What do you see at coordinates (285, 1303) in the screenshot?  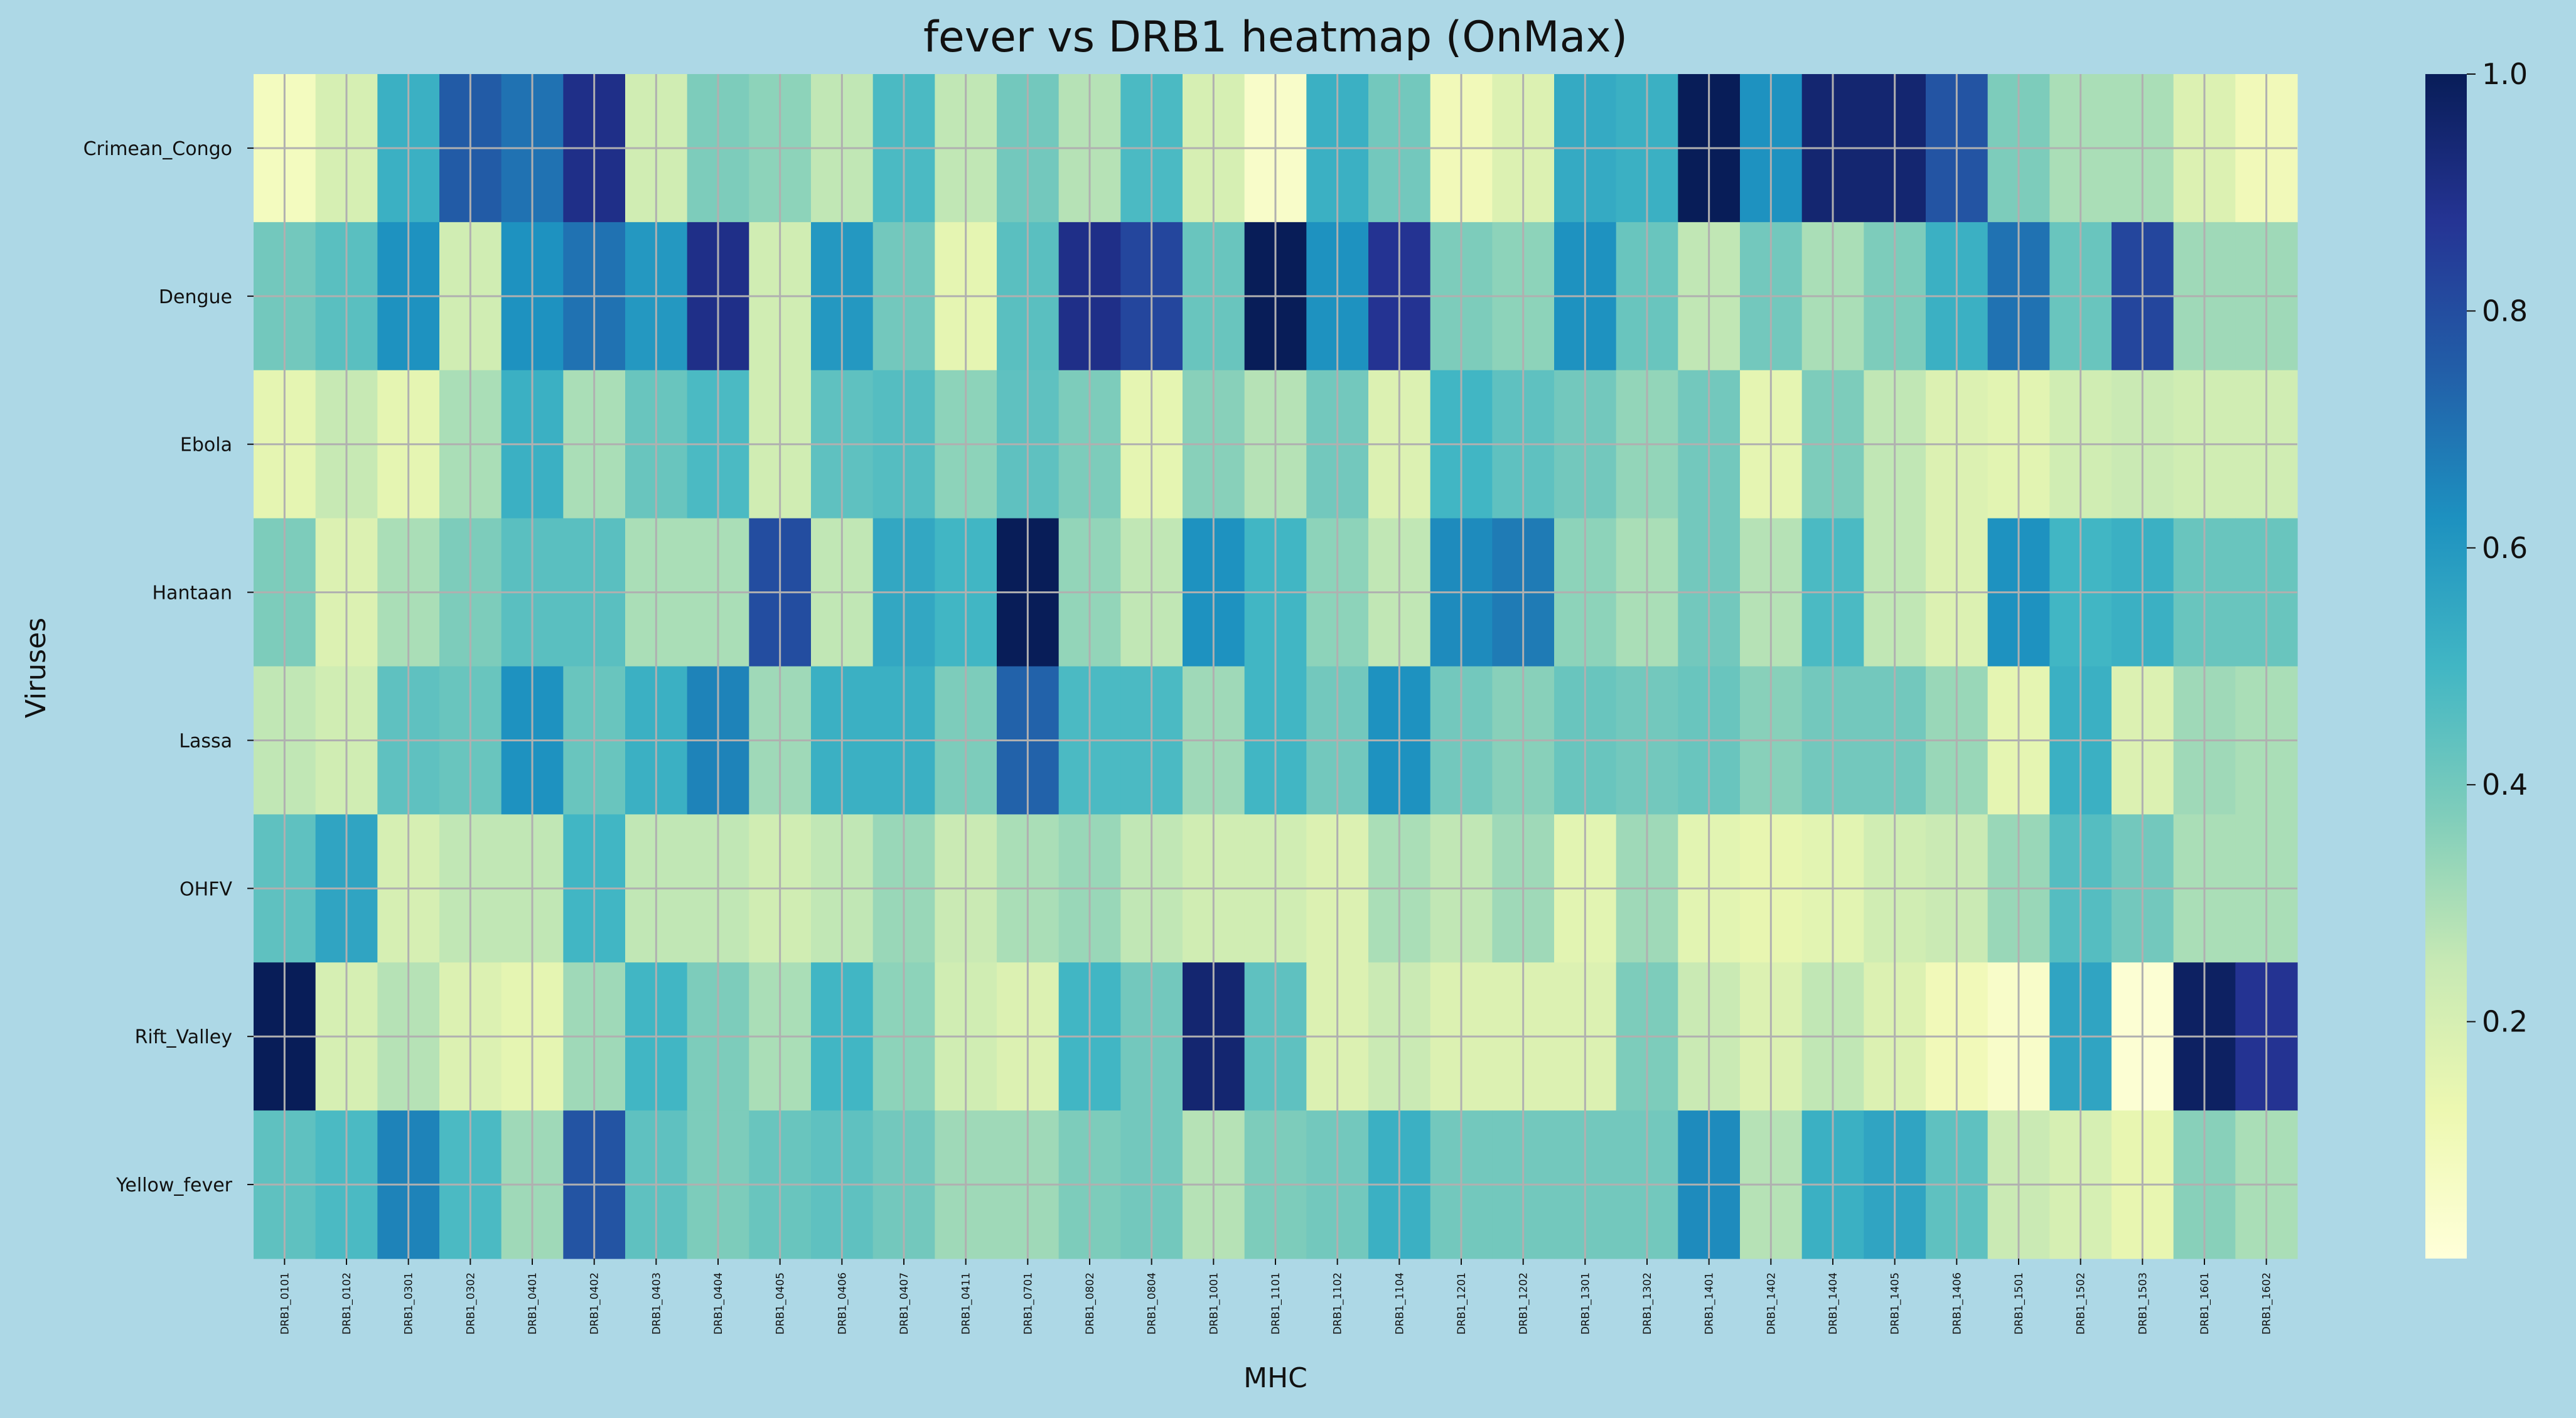 I see `x-tick-label: DRB1_0101` at bounding box center [285, 1303].